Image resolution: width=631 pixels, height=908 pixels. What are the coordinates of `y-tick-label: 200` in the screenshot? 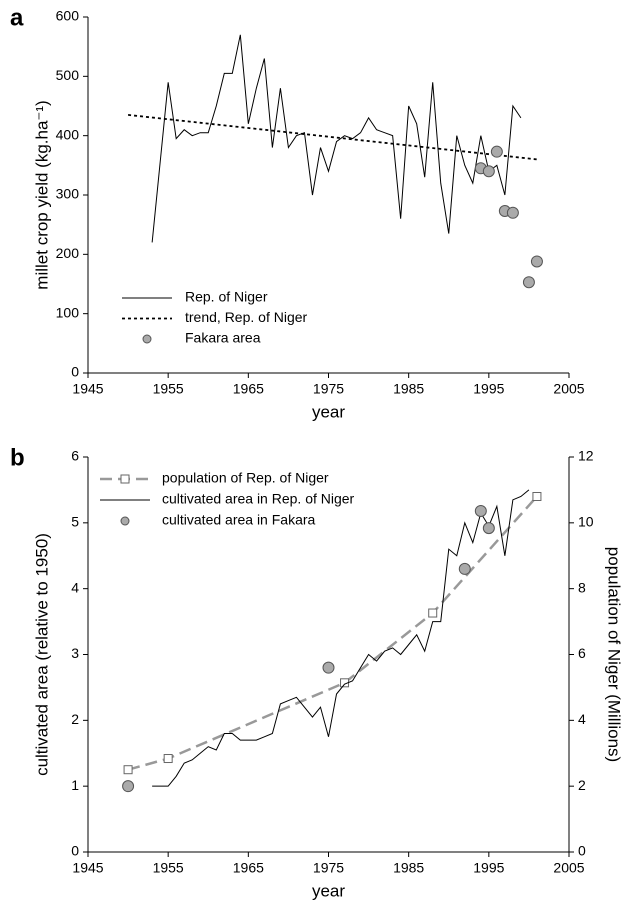 It's located at (68, 253).